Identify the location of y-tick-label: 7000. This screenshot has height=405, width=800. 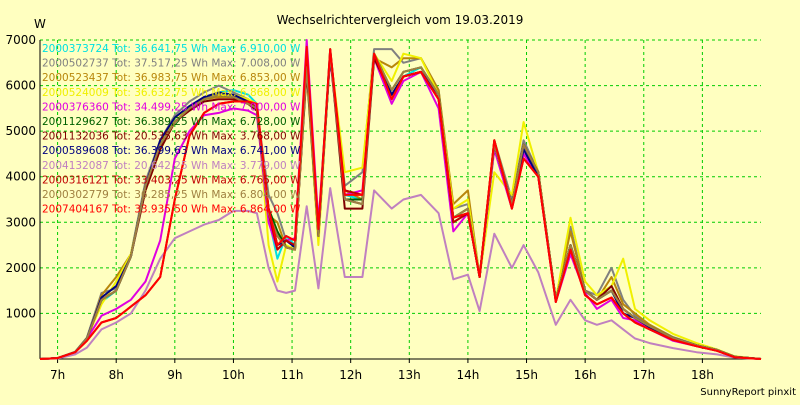
(20, 40).